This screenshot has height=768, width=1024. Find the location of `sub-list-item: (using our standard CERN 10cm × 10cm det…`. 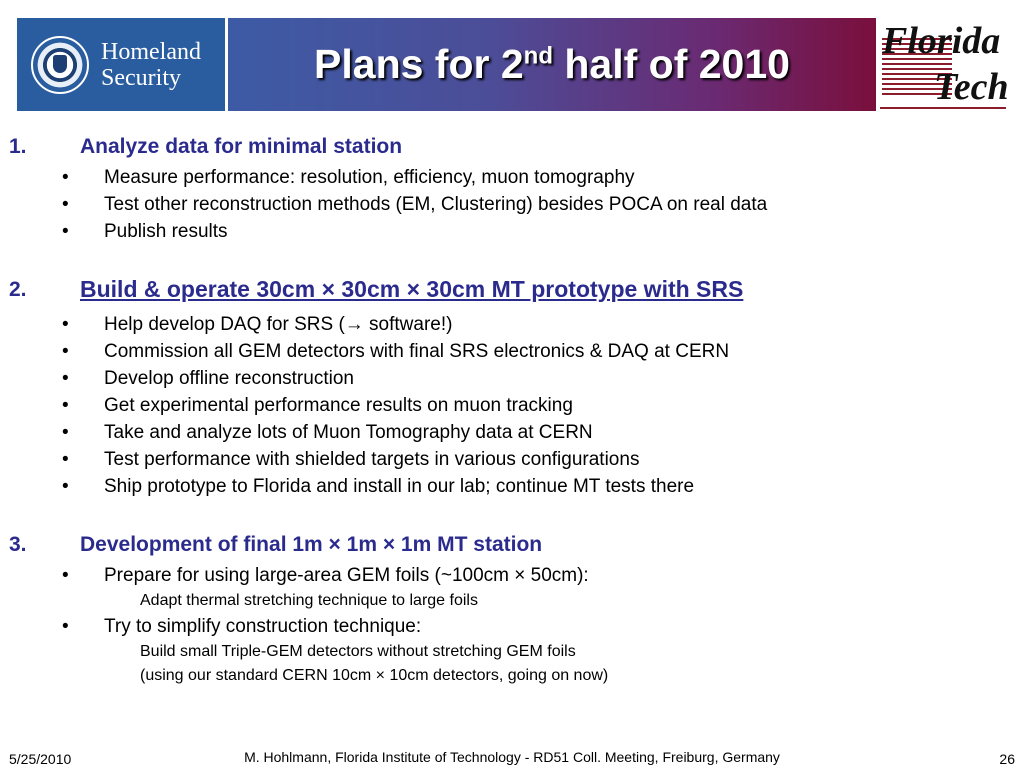

sub-list-item: (using our standard CERN 10cm × 10cm det… is located at coordinates (512, 676).